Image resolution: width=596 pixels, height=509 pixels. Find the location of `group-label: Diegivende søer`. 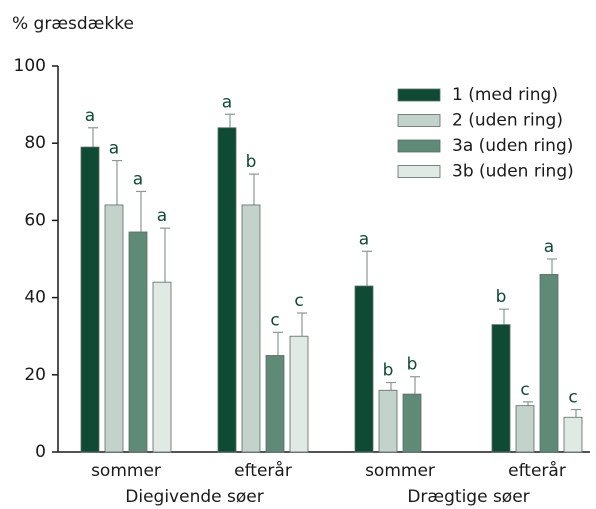

group-label: Diegivende søer is located at coordinates (194, 497).